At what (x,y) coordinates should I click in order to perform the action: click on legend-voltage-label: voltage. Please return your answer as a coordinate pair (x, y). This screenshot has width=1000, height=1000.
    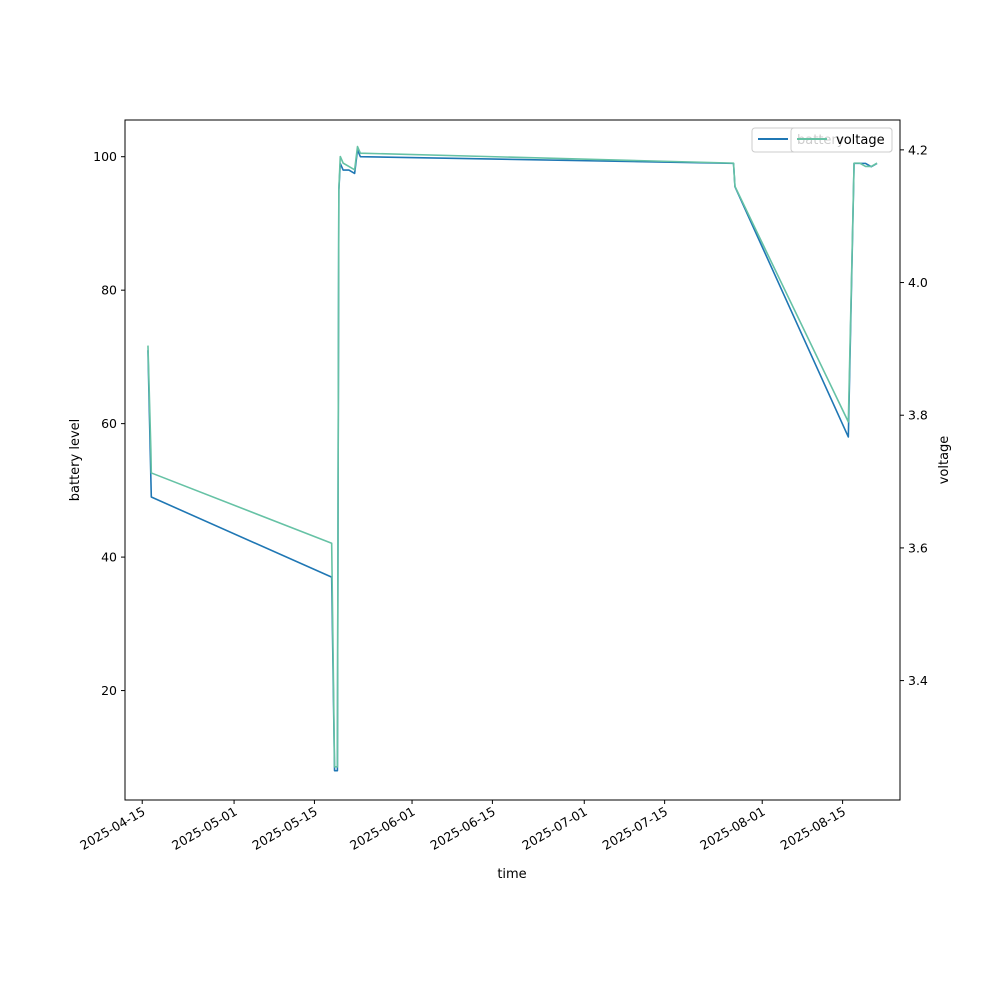
    Looking at the image, I should click on (860, 140).